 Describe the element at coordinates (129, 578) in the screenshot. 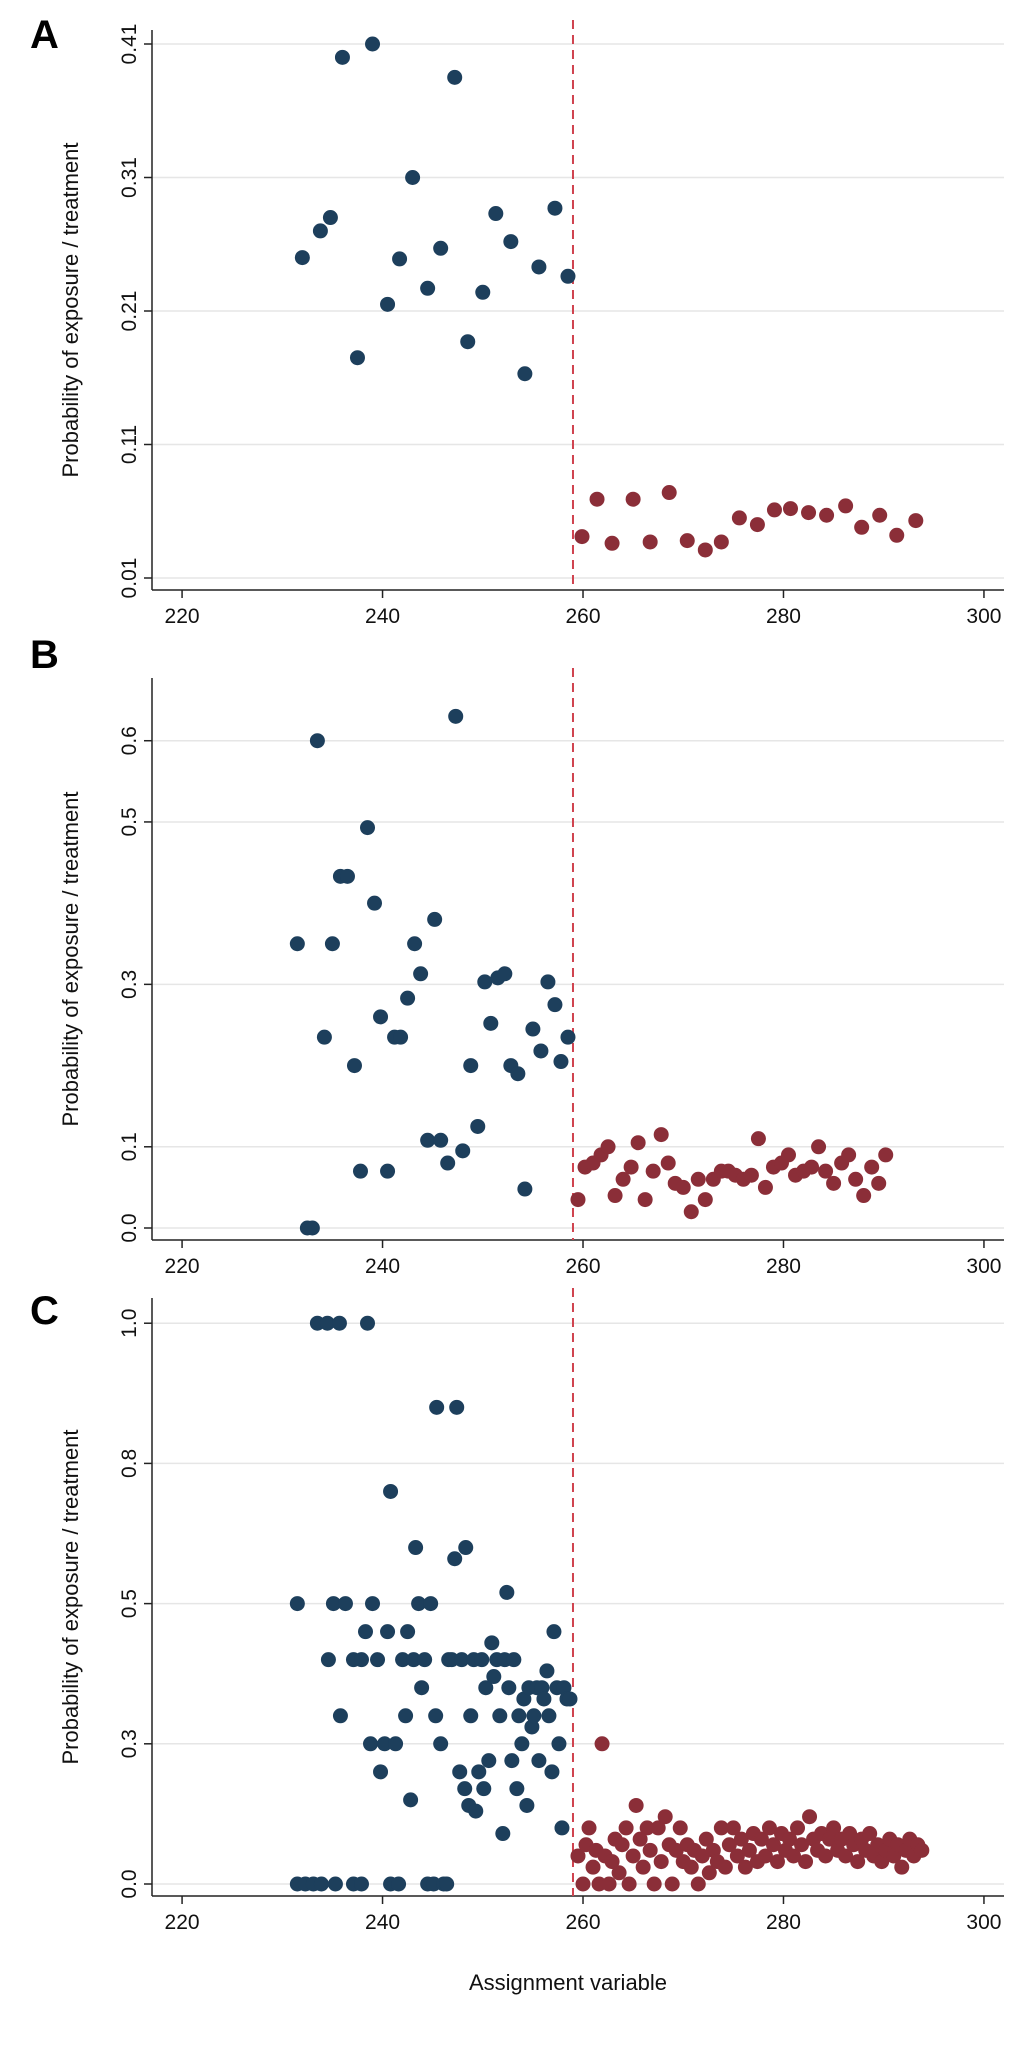

I see `y-tick-label: 0.01` at that location.